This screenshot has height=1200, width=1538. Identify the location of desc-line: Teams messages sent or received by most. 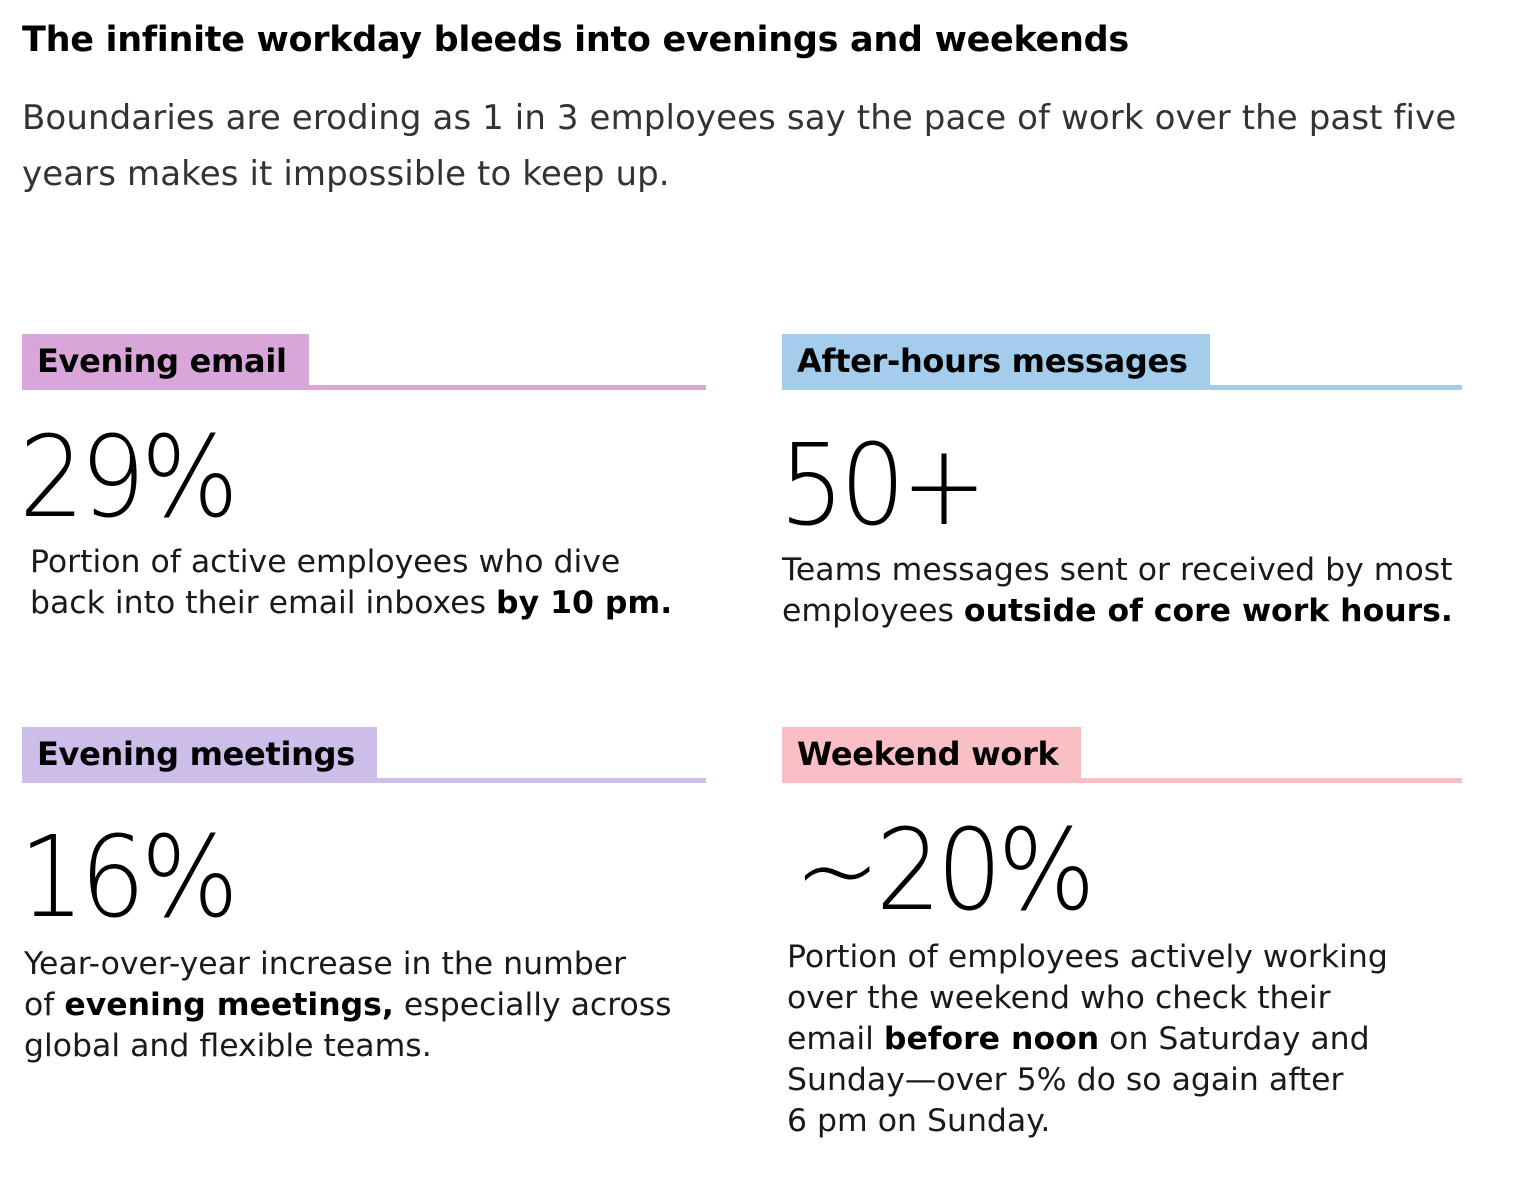
(1117, 570).